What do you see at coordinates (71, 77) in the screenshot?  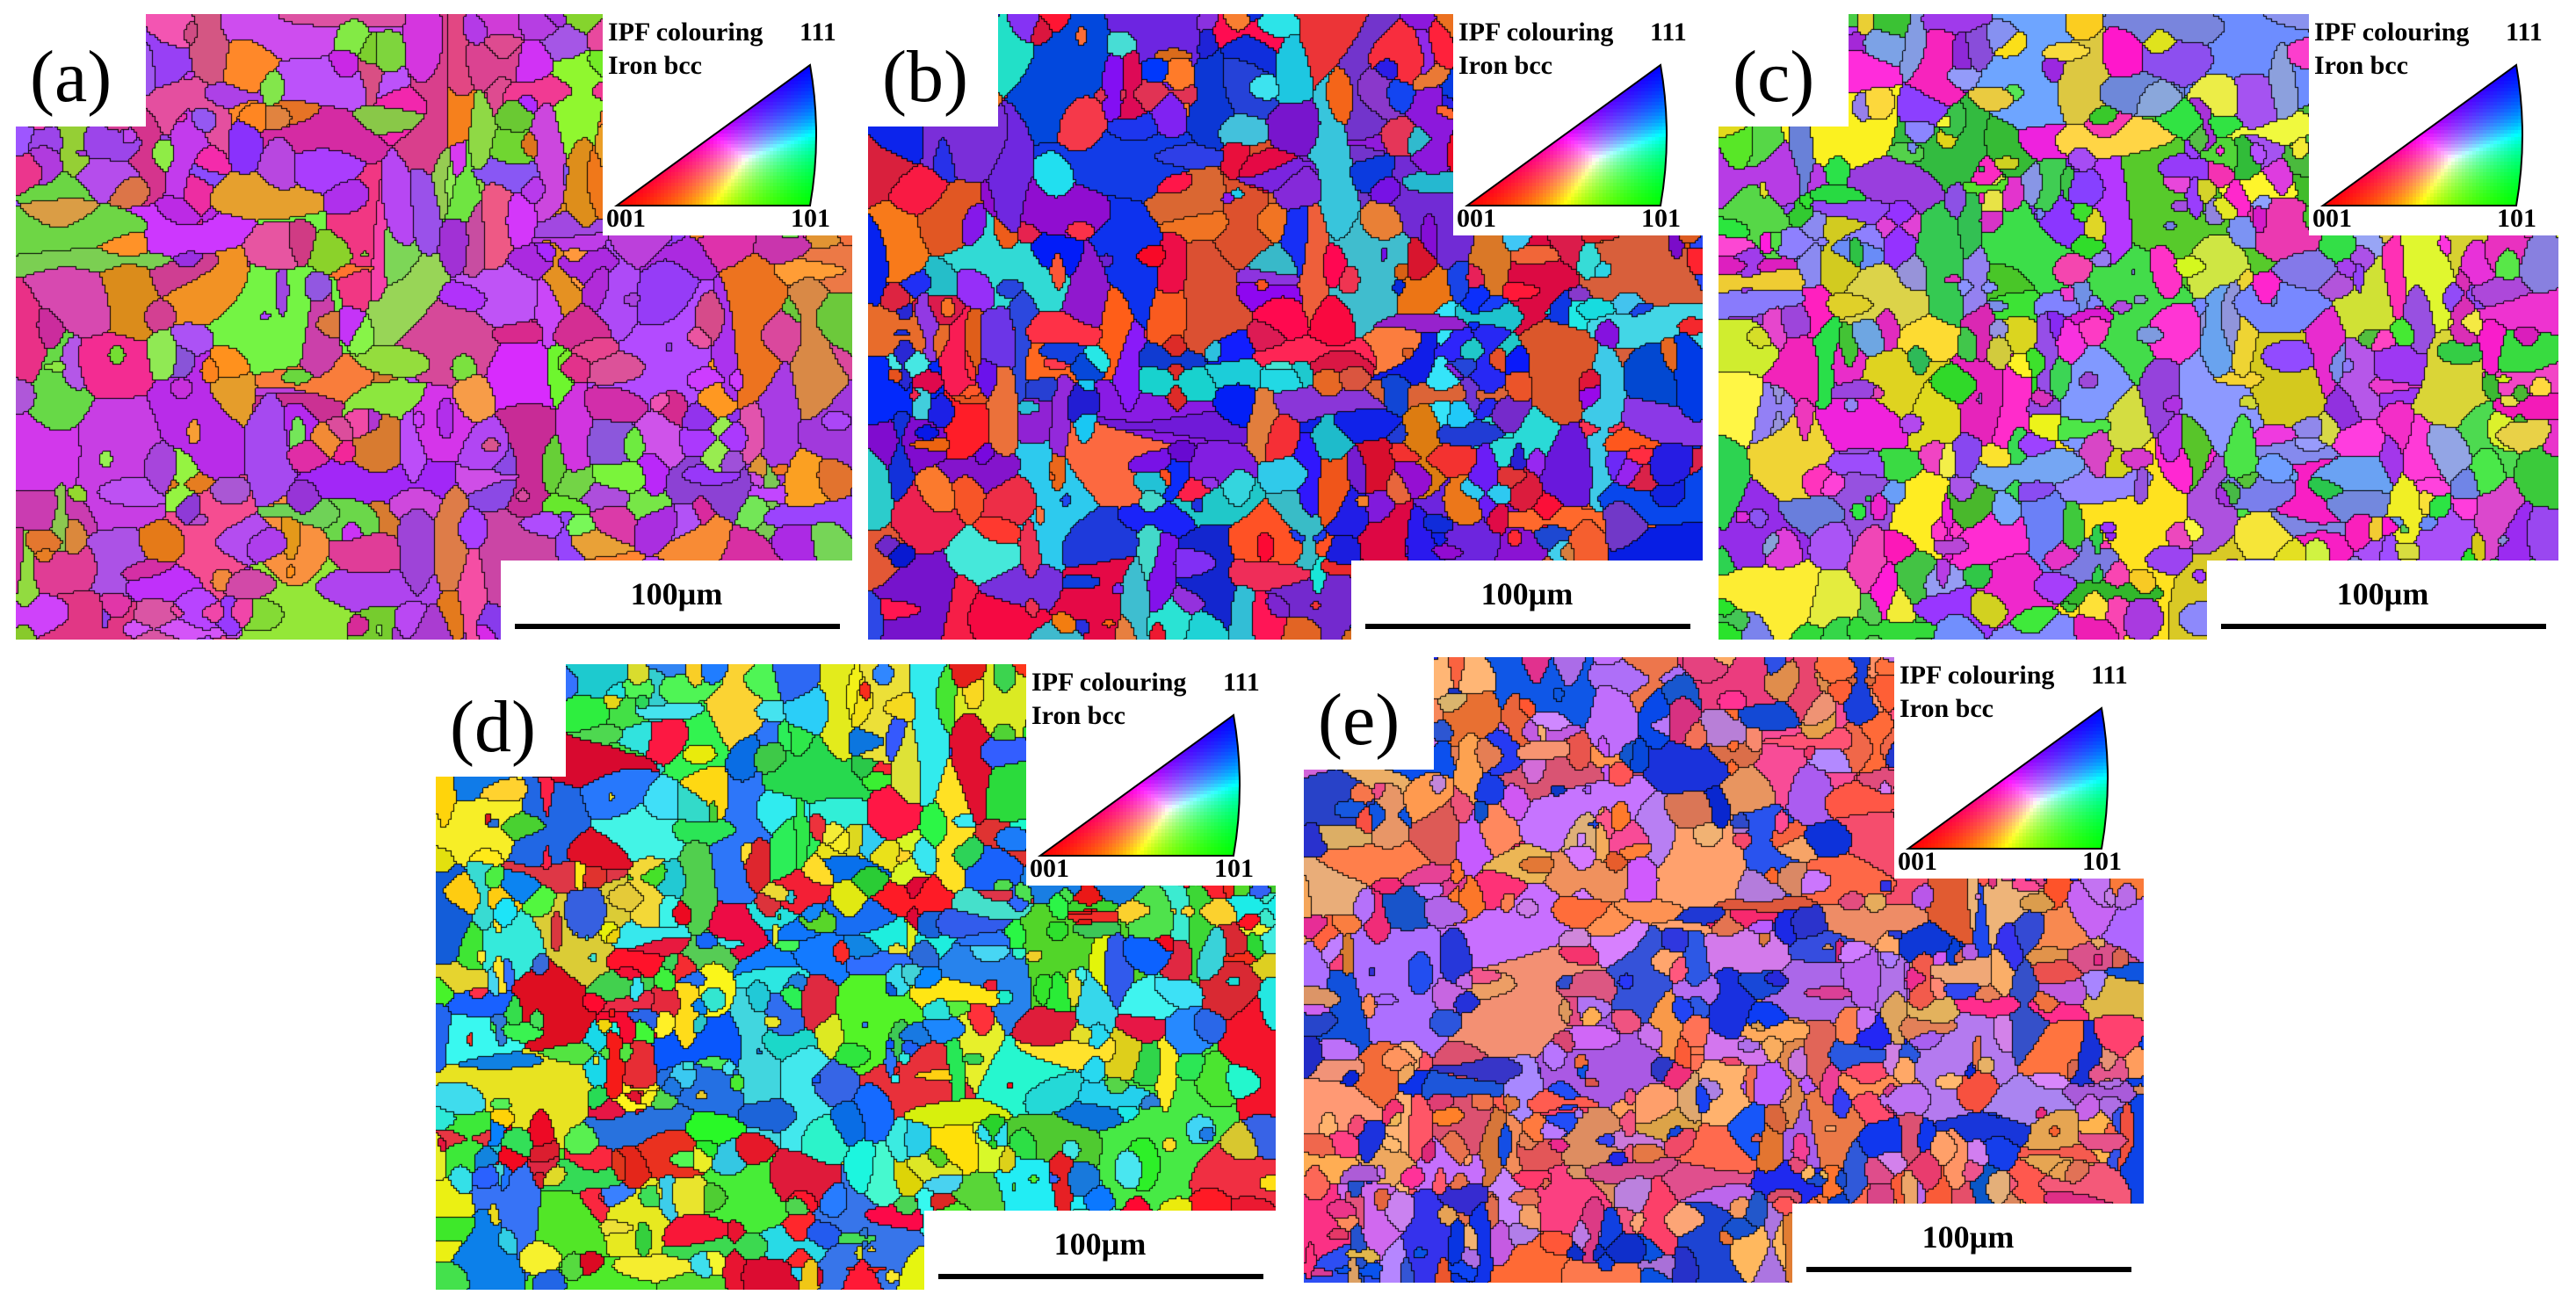 I see `panel-label: (a)` at bounding box center [71, 77].